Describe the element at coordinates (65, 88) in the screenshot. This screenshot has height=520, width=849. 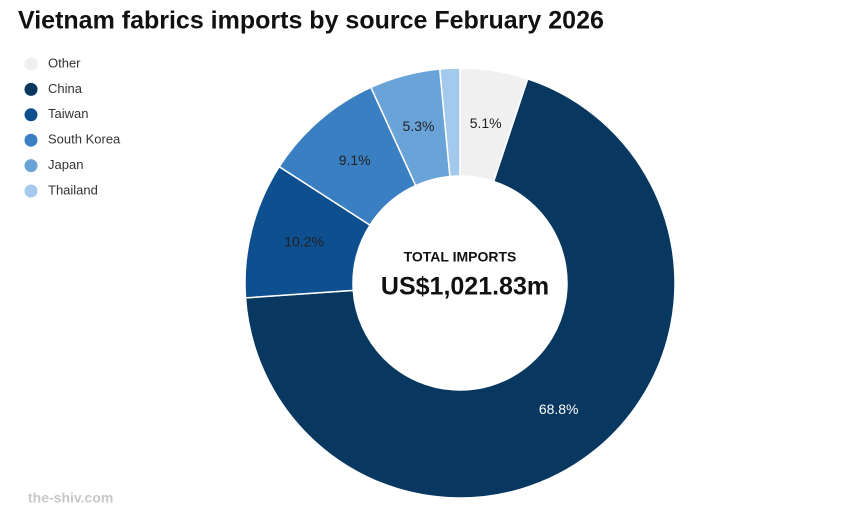
I see `legend-label: China` at that location.